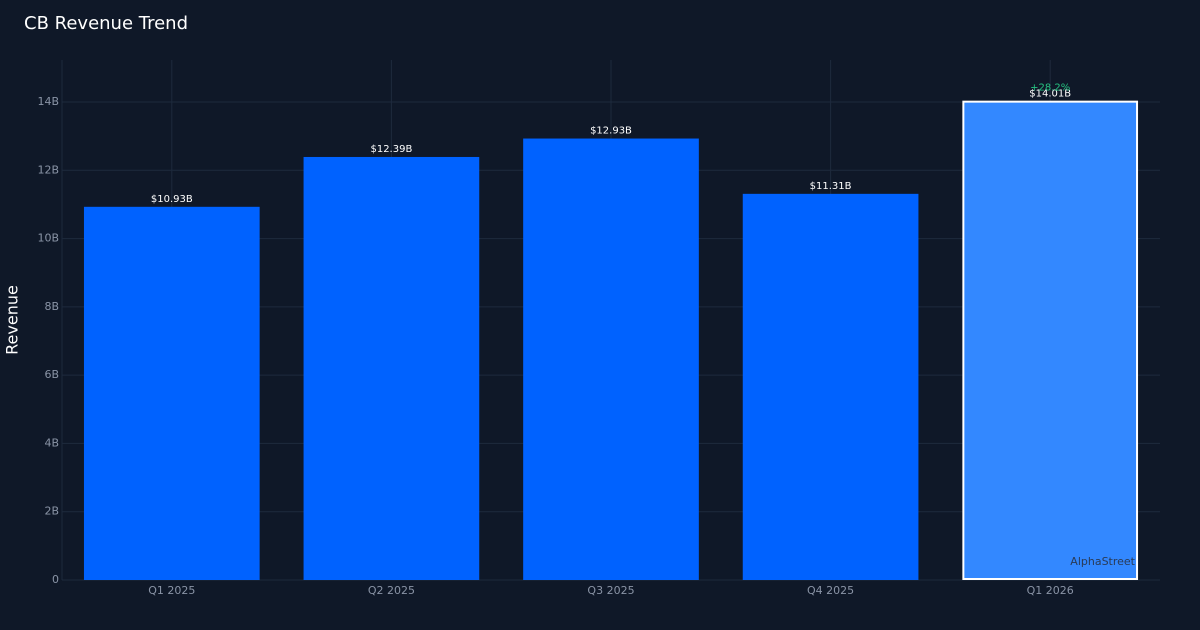 This screenshot has width=1200, height=630. Describe the element at coordinates (611, 131) in the screenshot. I see `value-label: $12.93B` at that location.